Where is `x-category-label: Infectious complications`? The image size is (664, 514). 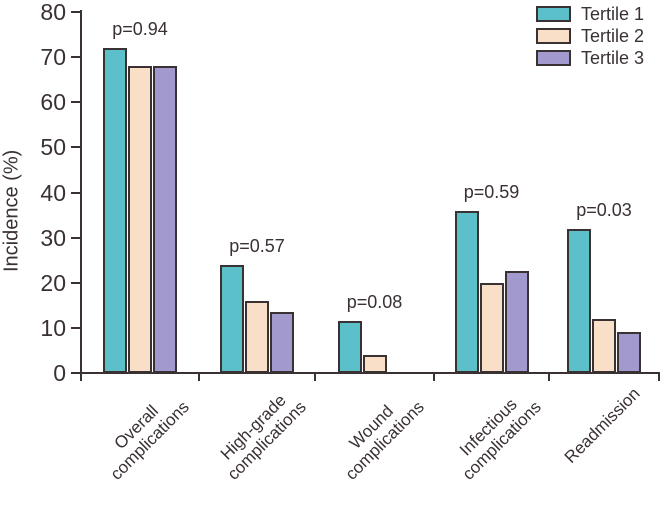 x-category-label: Infectious complications is located at coordinates (500, 439).